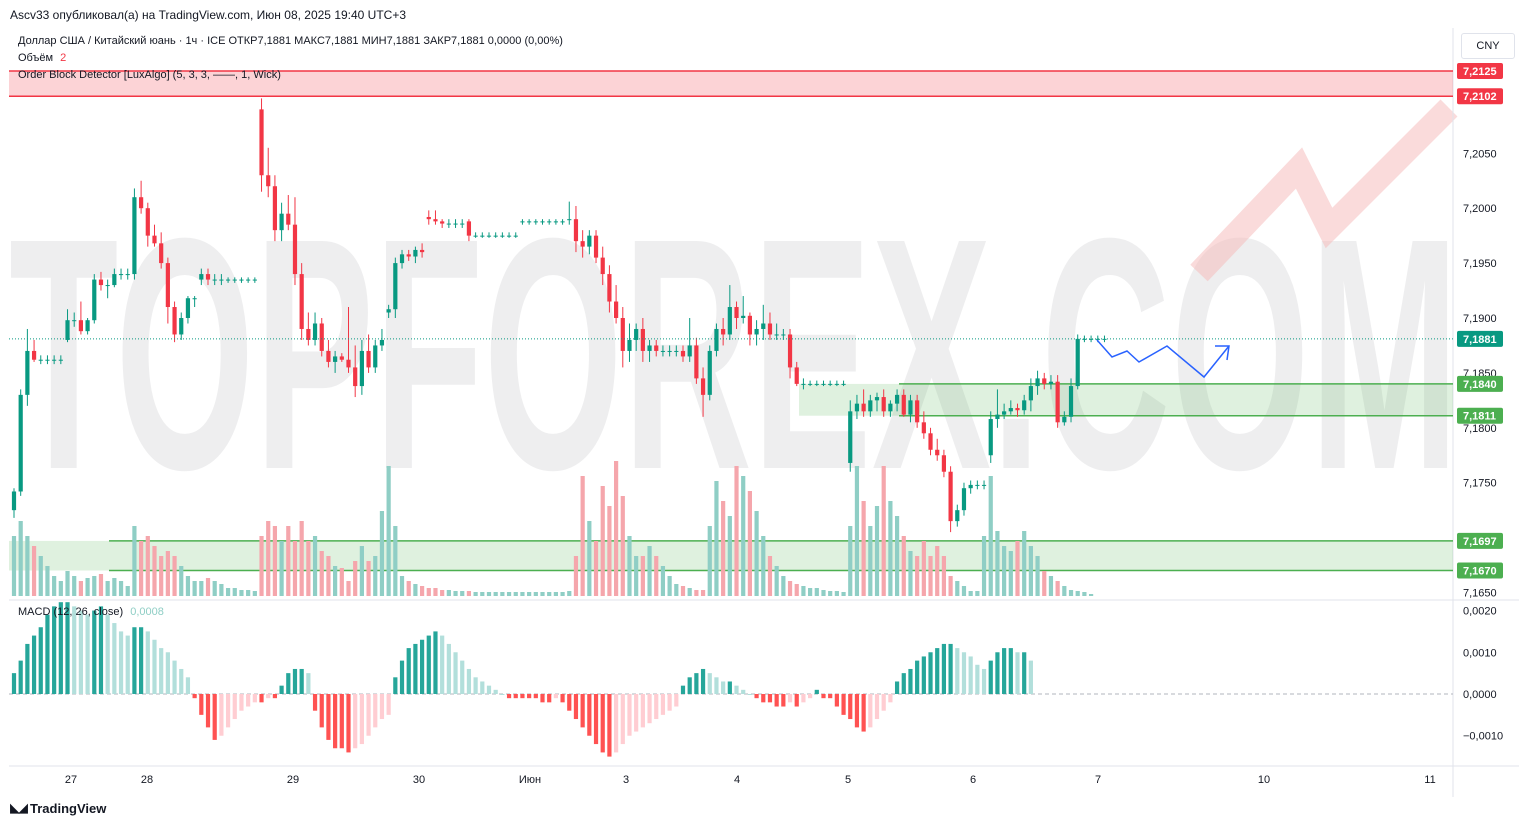  I want to click on volume-value: 2, so click(63, 58).